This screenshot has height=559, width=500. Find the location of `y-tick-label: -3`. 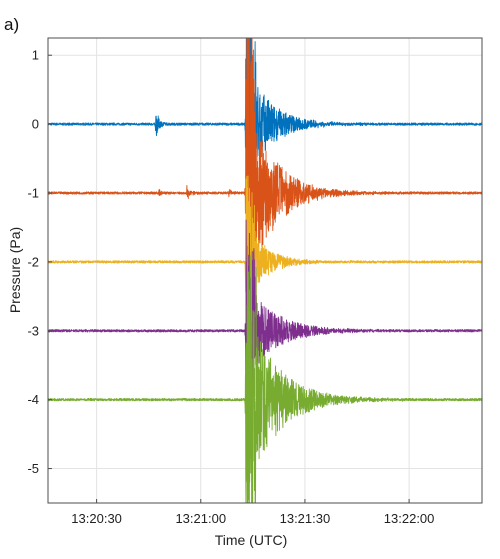

y-tick-label: -3 is located at coordinates (33, 330).